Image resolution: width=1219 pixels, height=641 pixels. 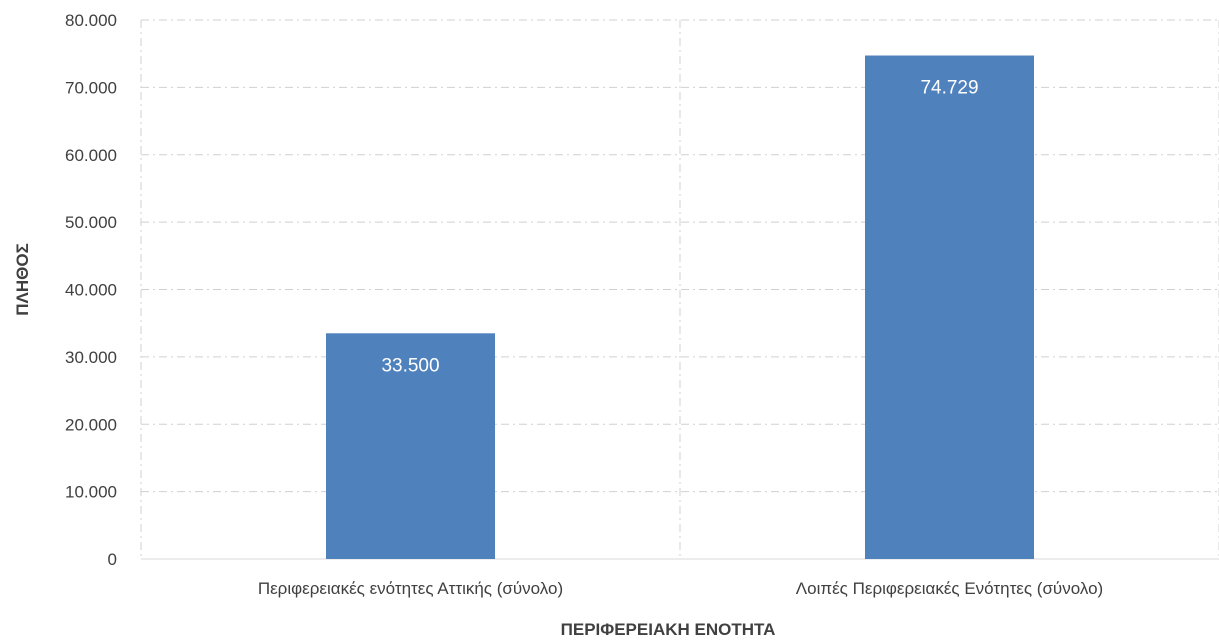 I want to click on data-label: 74.729, so click(x=949, y=88).